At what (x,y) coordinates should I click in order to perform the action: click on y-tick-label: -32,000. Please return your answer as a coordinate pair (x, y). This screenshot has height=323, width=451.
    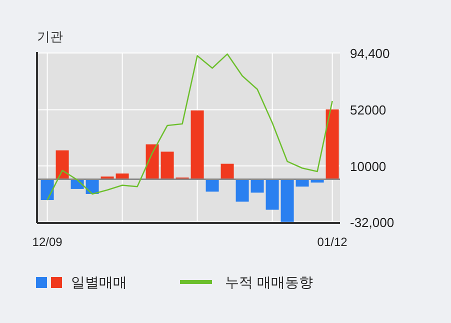
    Looking at the image, I should click on (372, 222).